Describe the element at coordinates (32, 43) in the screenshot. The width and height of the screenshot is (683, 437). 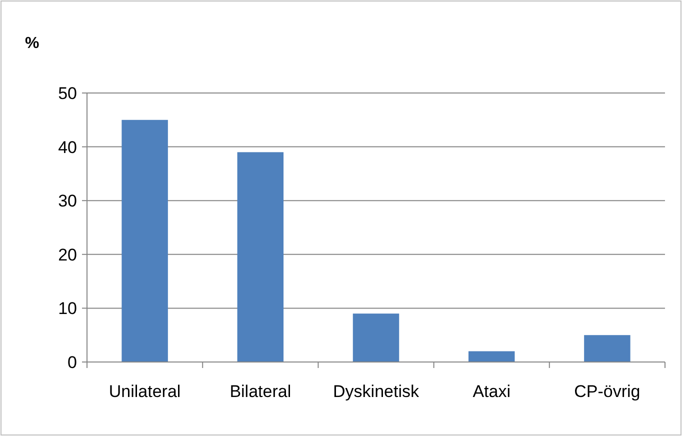
I see `y-axis-title: %` at that location.